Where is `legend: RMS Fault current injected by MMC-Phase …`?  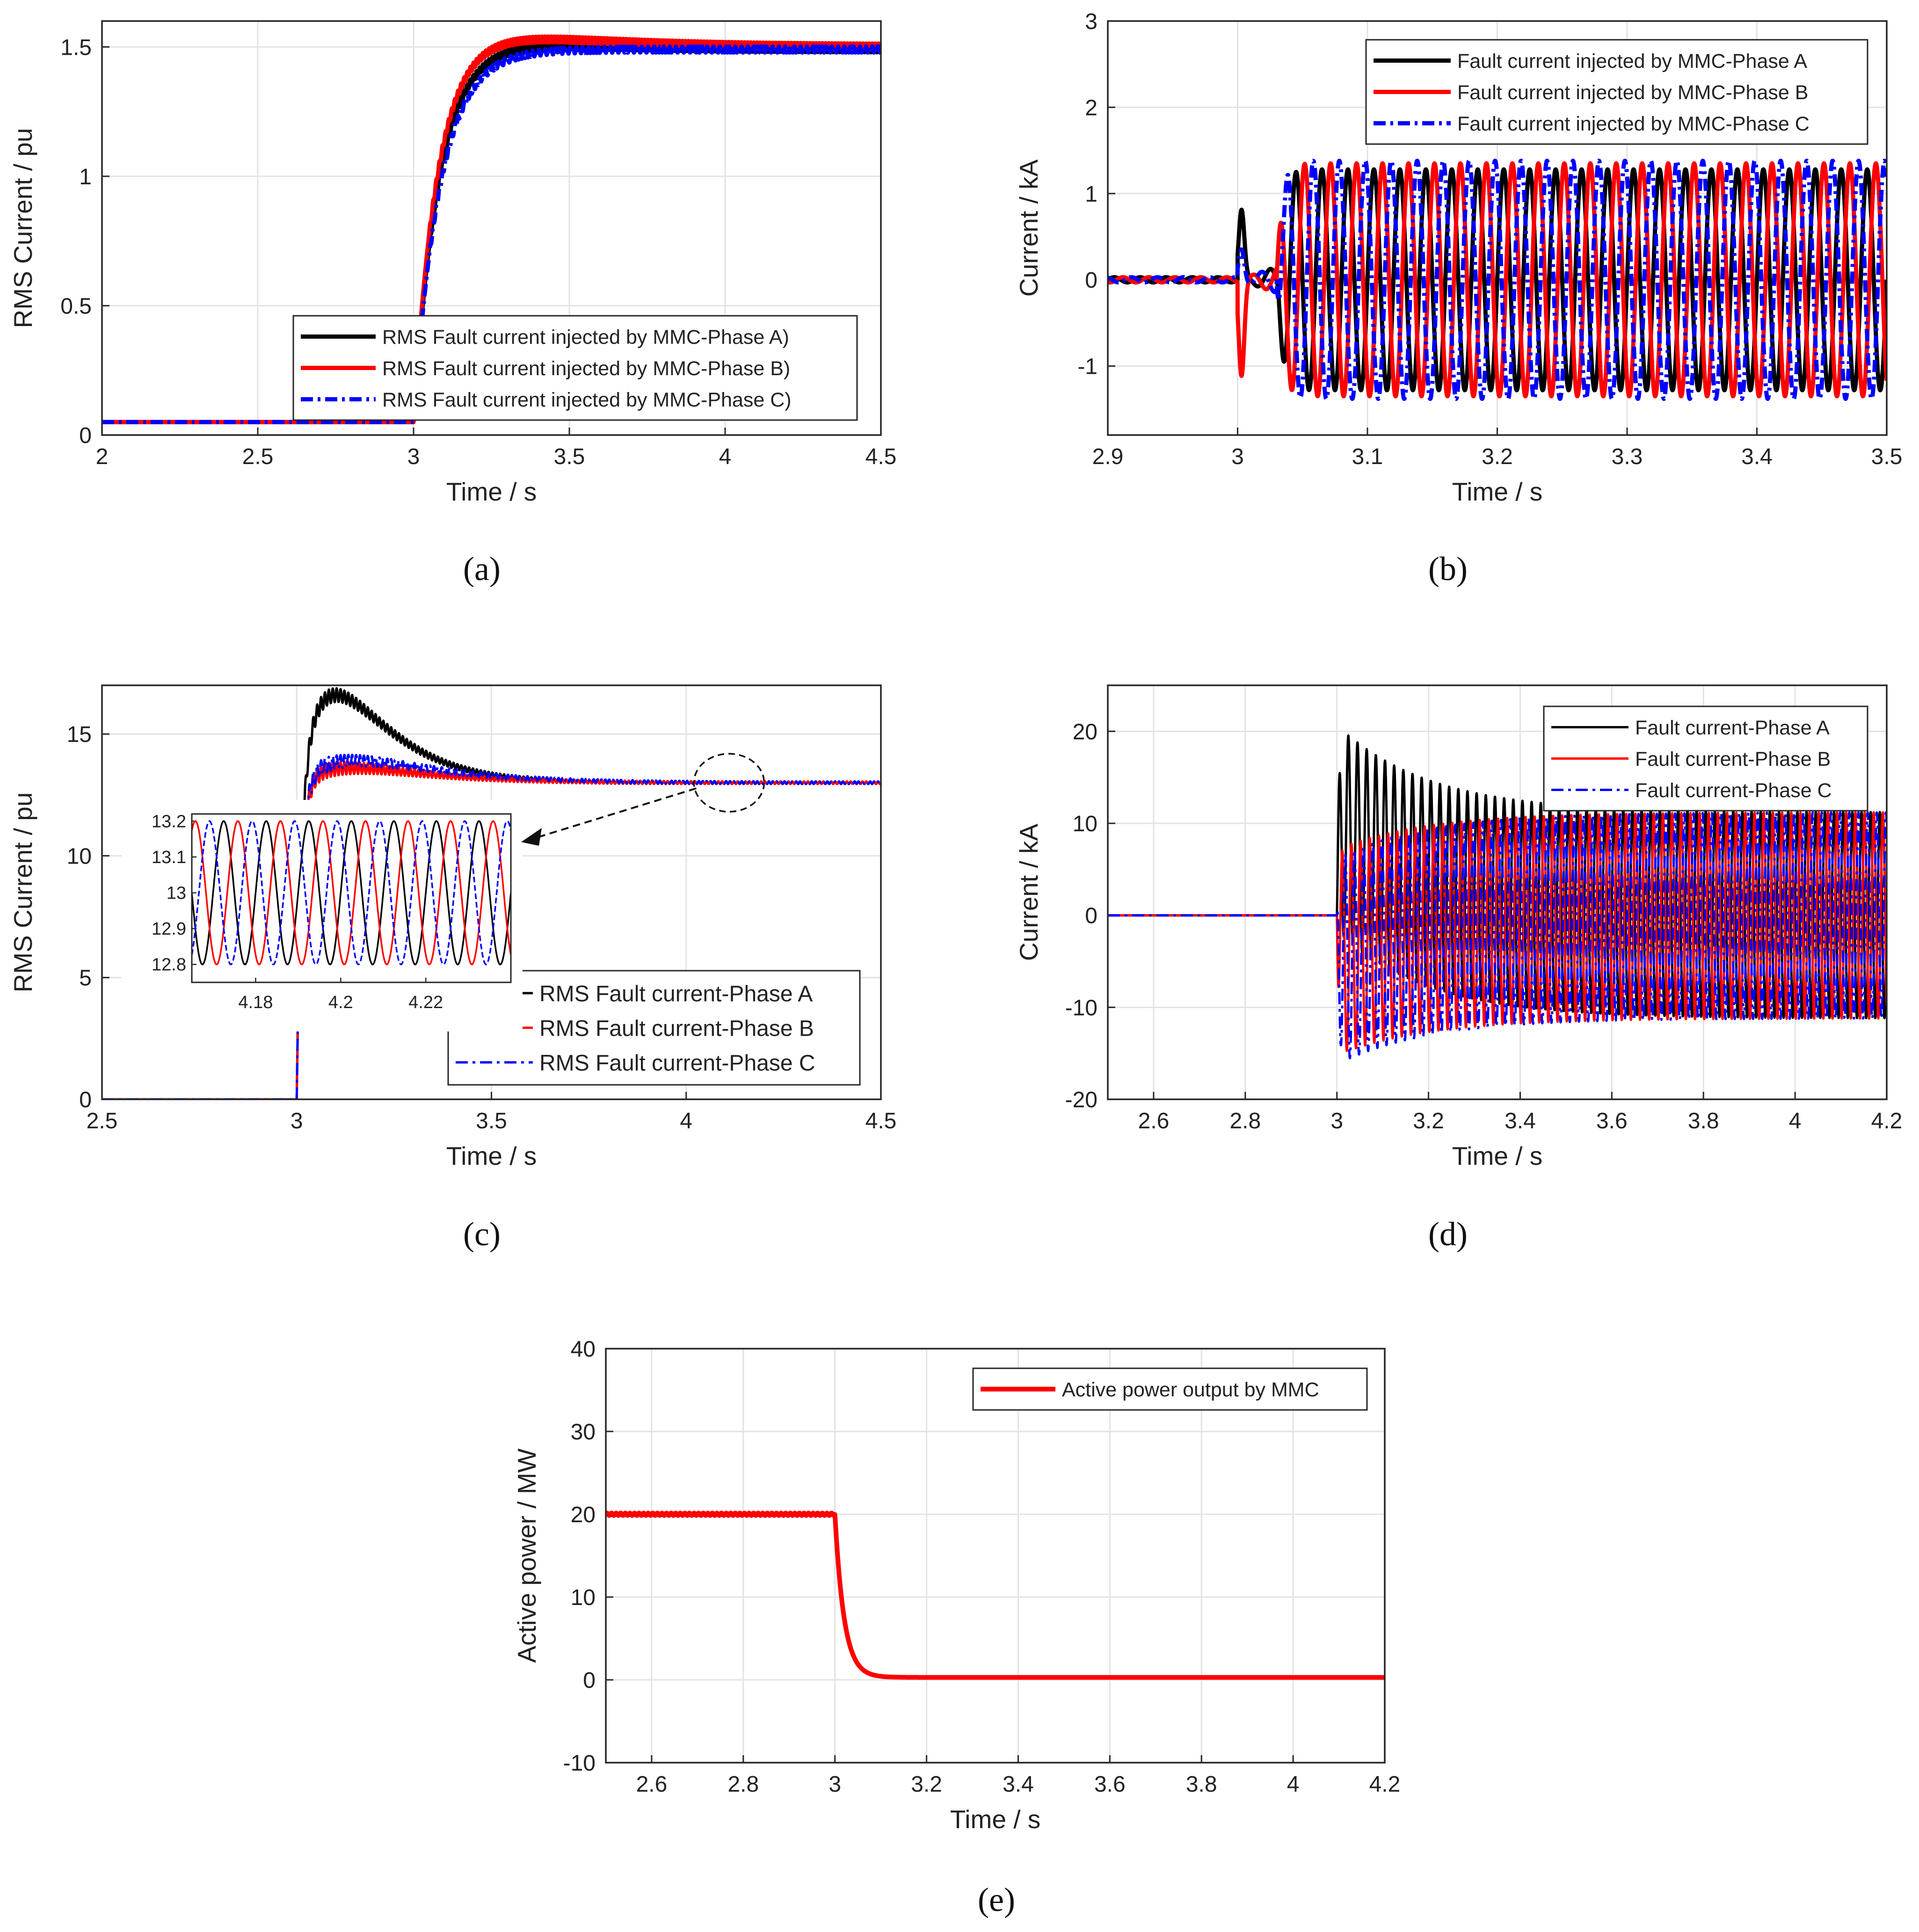 legend: RMS Fault current injected by MMC-Phase … is located at coordinates (575, 368).